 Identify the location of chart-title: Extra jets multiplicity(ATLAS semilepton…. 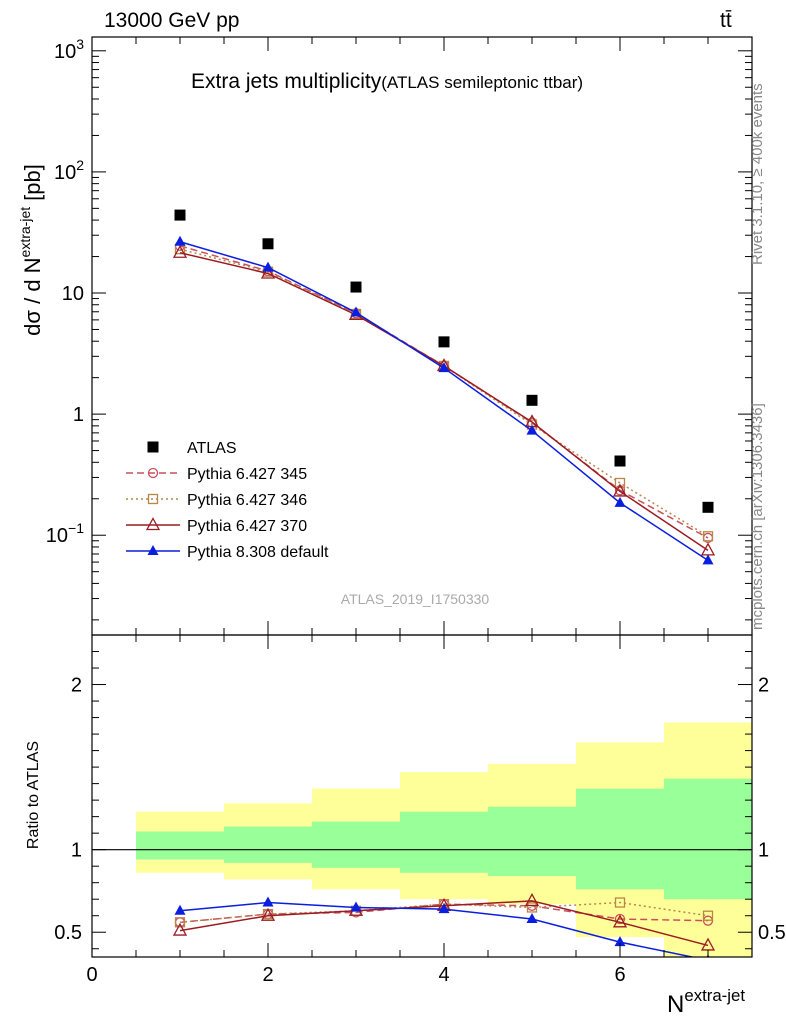
(387, 81).